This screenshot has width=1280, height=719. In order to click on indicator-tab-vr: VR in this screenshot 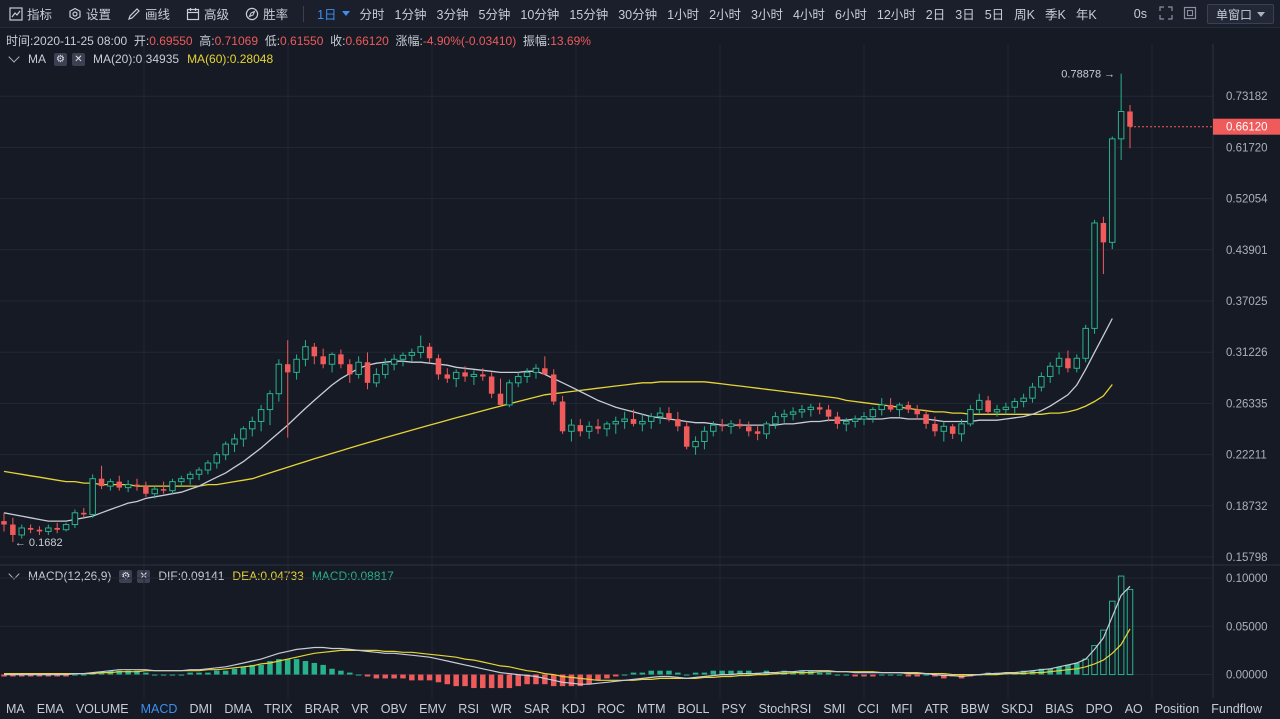, I will do `click(360, 708)`.